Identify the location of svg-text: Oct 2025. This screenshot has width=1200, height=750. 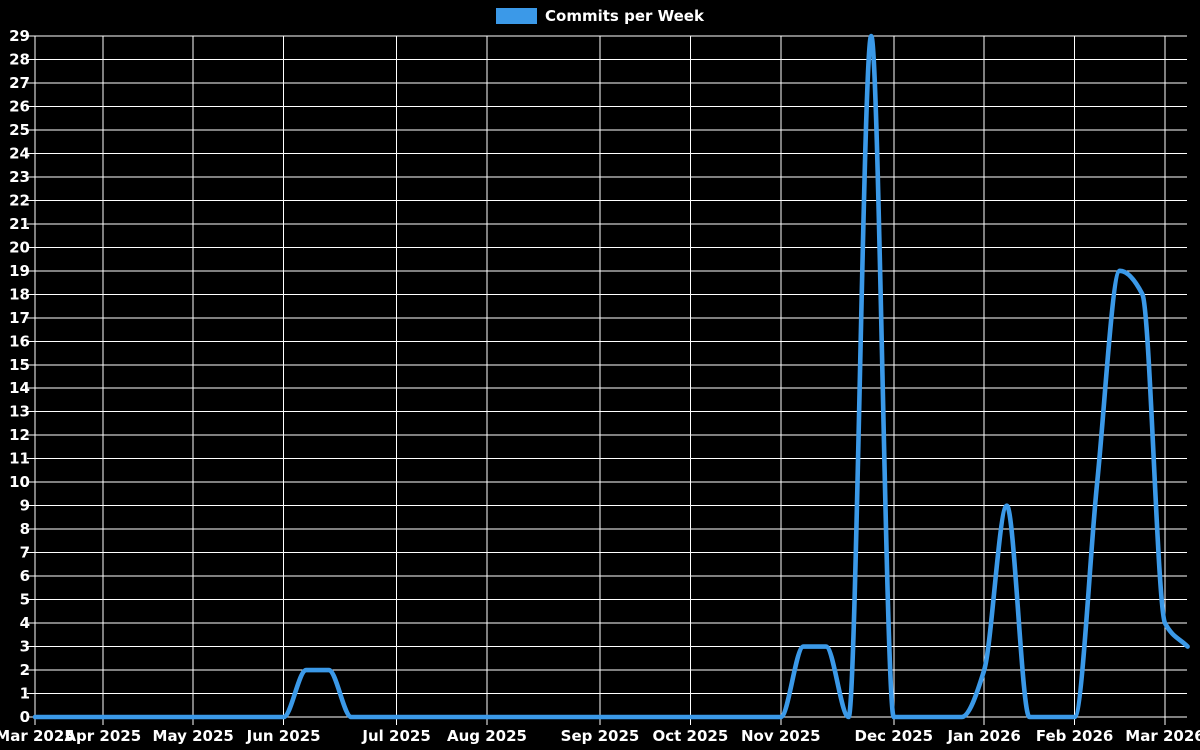
(691, 736).